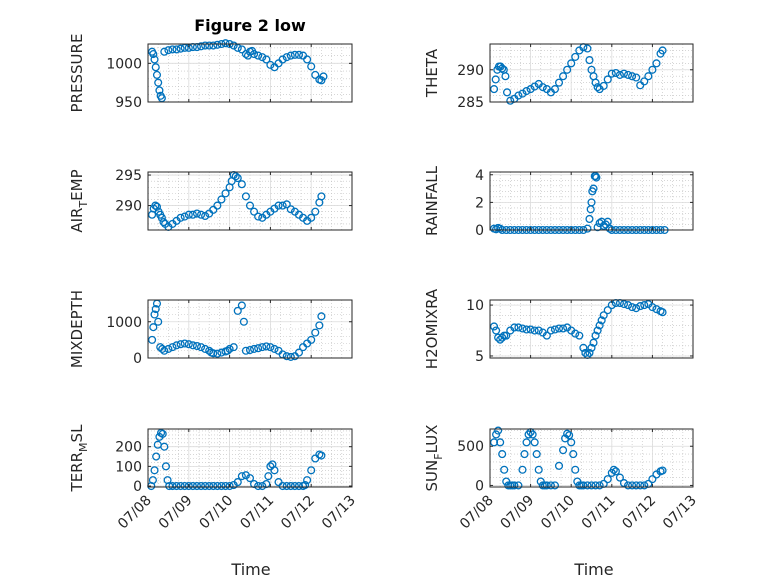 The width and height of the screenshot is (778, 583). What do you see at coordinates (250, 458) in the screenshot?
I see `axes-box` at bounding box center [250, 458].